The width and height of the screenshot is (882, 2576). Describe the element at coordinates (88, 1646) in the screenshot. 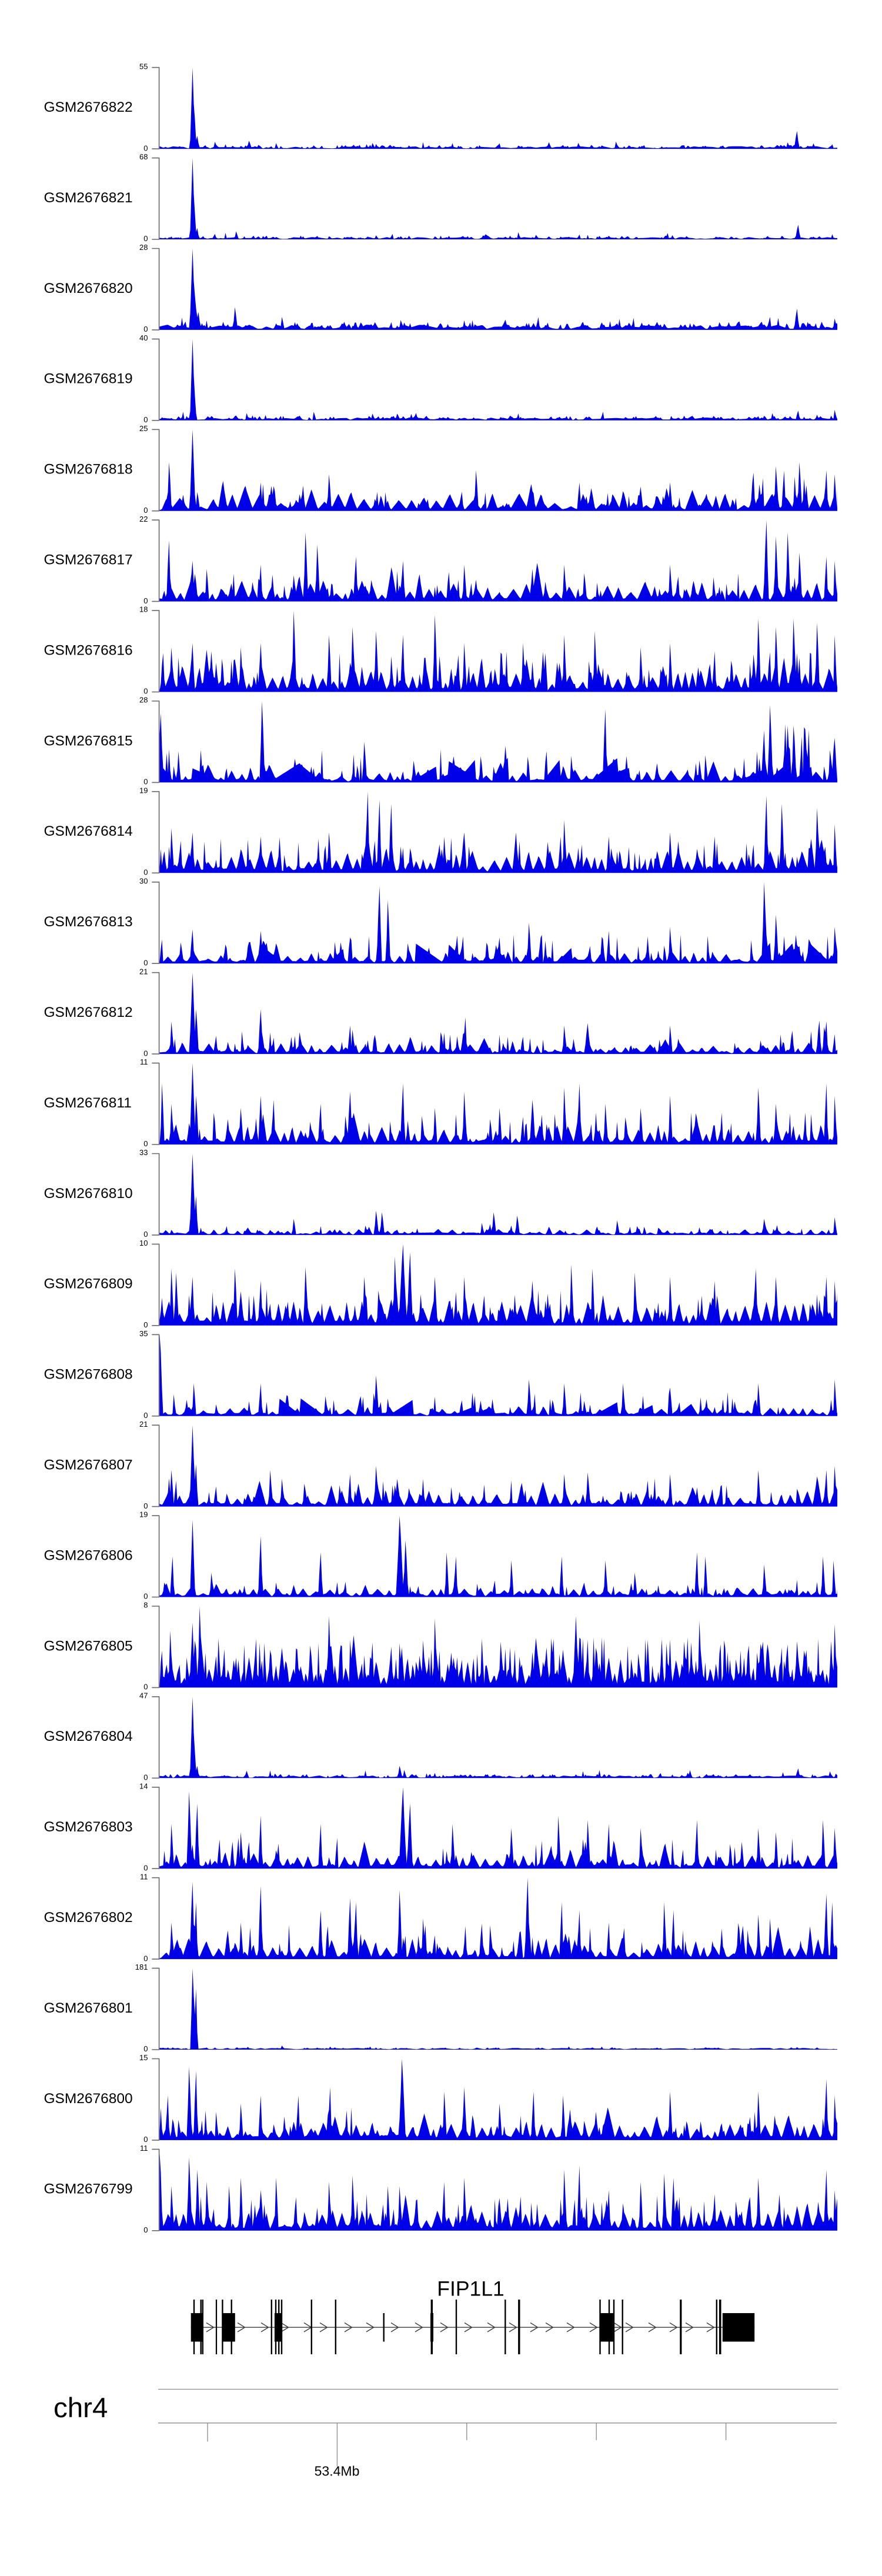

I see `svg-text: GSM2676805` at that location.